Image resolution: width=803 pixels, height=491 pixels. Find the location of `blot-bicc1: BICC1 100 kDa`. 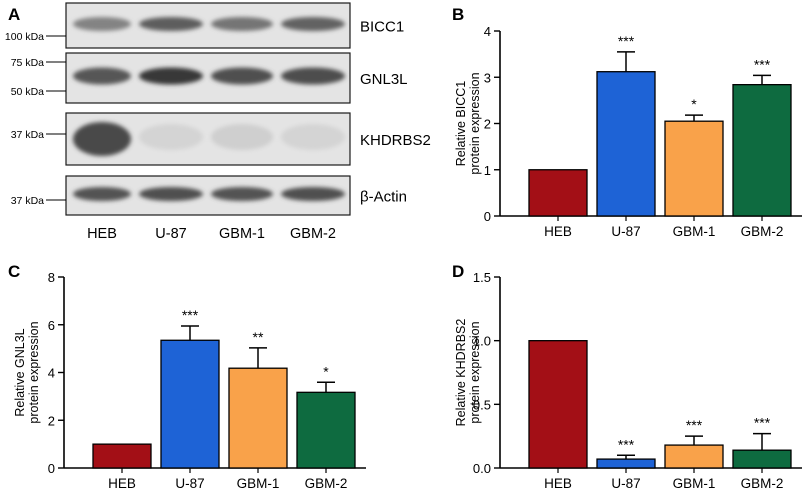

blot-bicc1: BICC1 100 kDa is located at coordinates (204, 25).